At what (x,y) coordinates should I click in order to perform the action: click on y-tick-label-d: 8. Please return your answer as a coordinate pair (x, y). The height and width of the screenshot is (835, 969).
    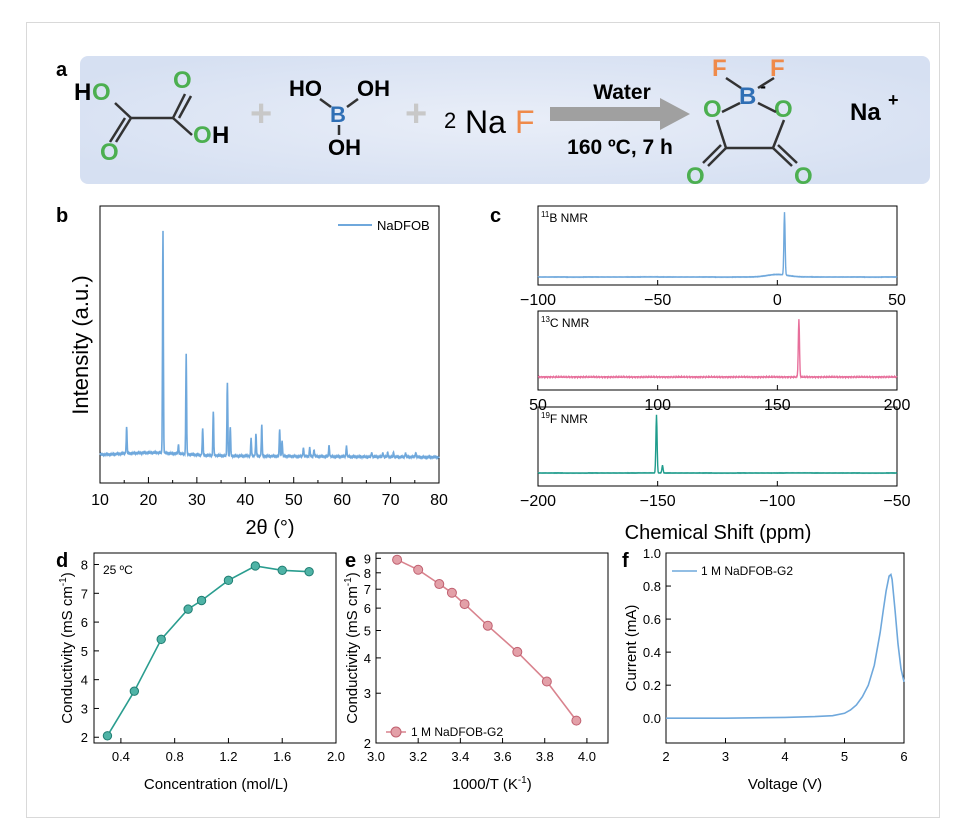
    Looking at the image, I should click on (84, 565).